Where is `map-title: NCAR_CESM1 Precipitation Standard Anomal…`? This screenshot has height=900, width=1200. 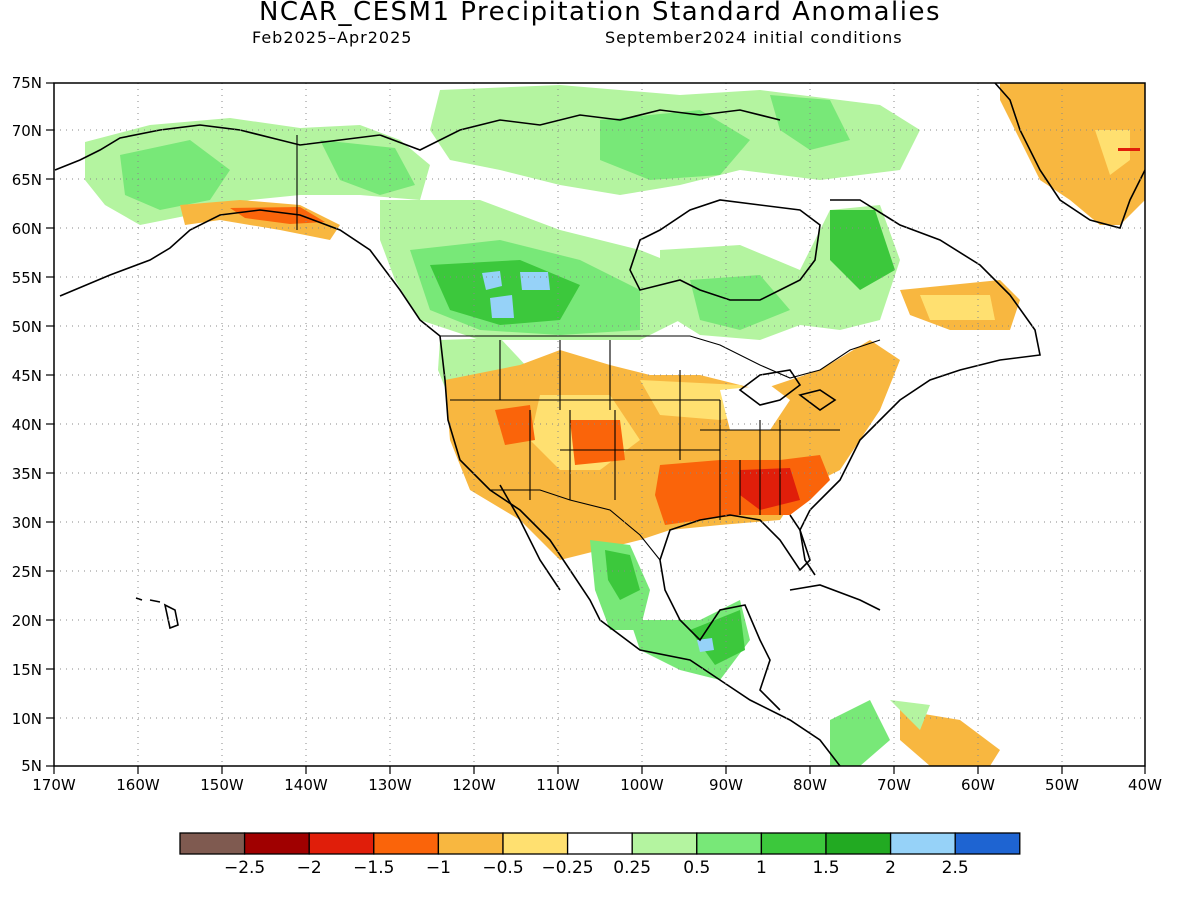 map-title: NCAR_CESM1 Precipitation Standard Anomal… is located at coordinates (600, 13).